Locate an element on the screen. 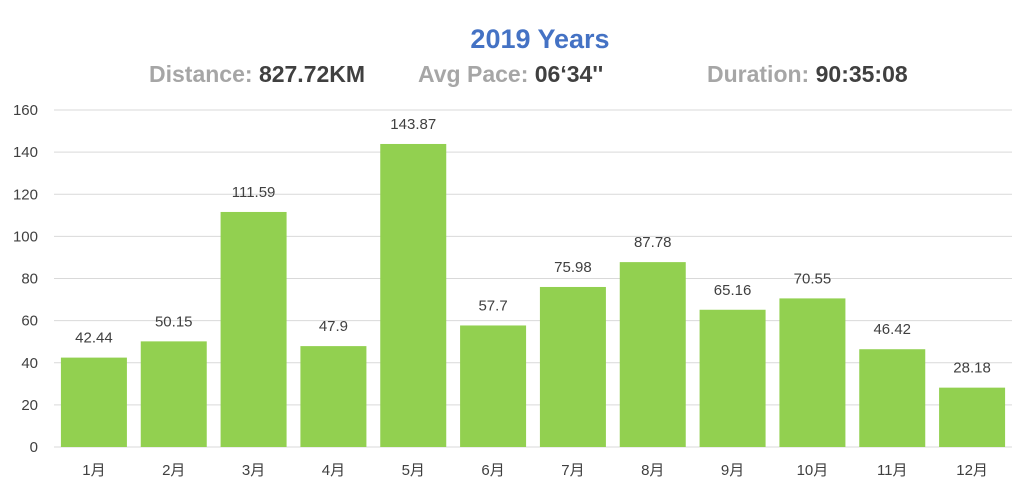 This screenshot has width=1024, height=493. duration-stat: Duration: 90:35:08 is located at coordinates (807, 74).